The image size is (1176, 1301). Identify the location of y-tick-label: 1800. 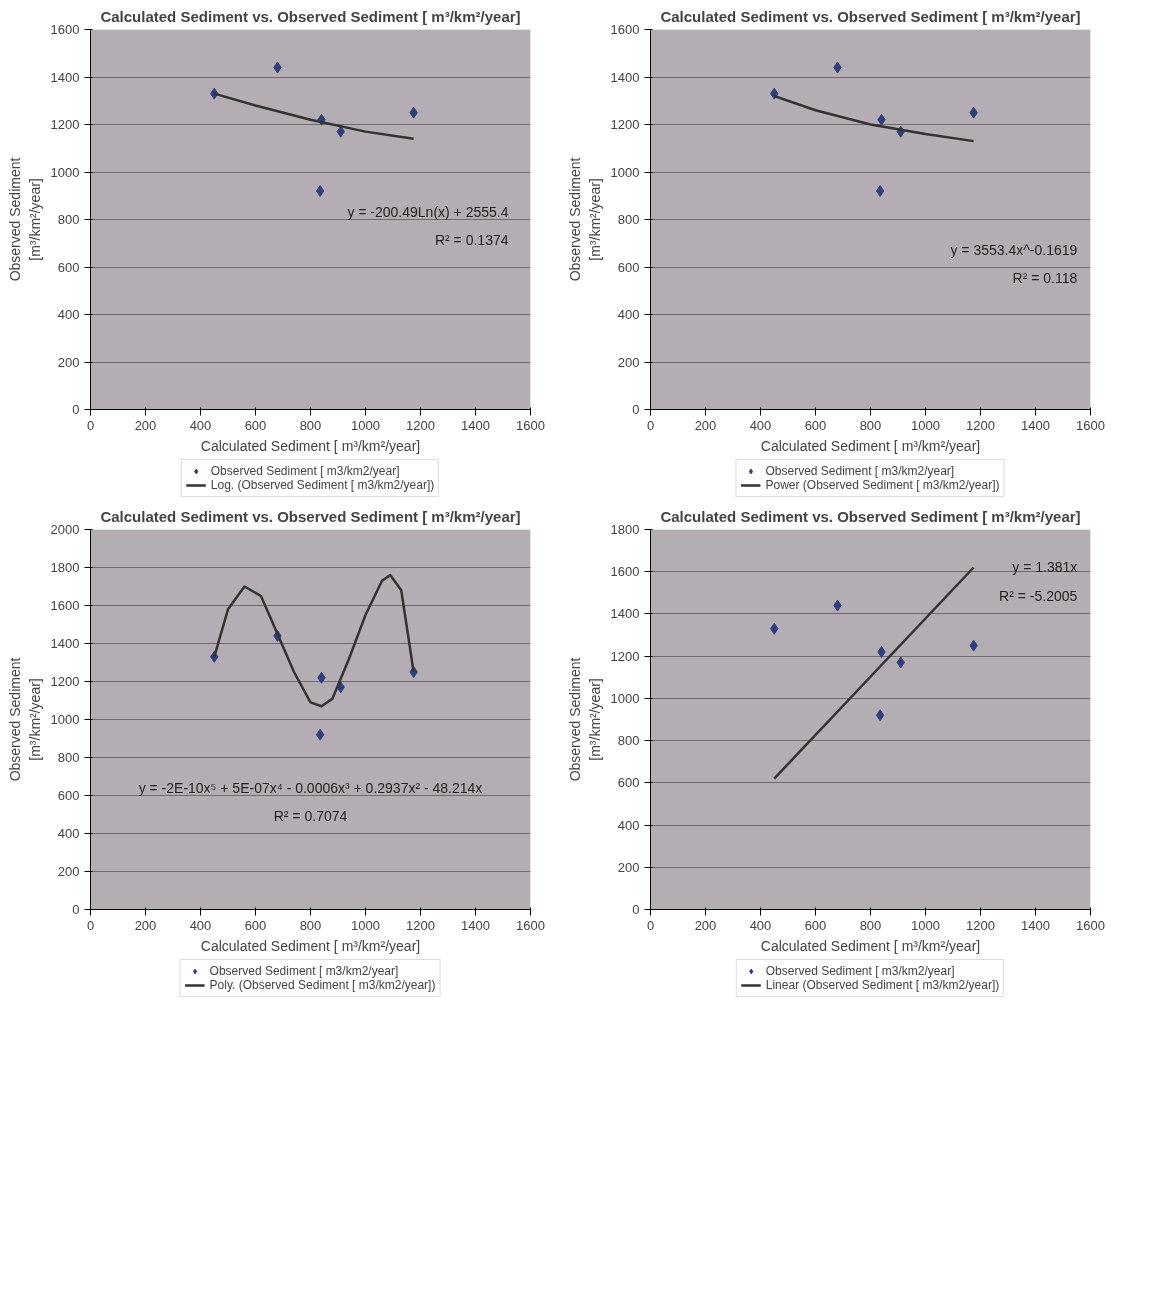
(65, 567).